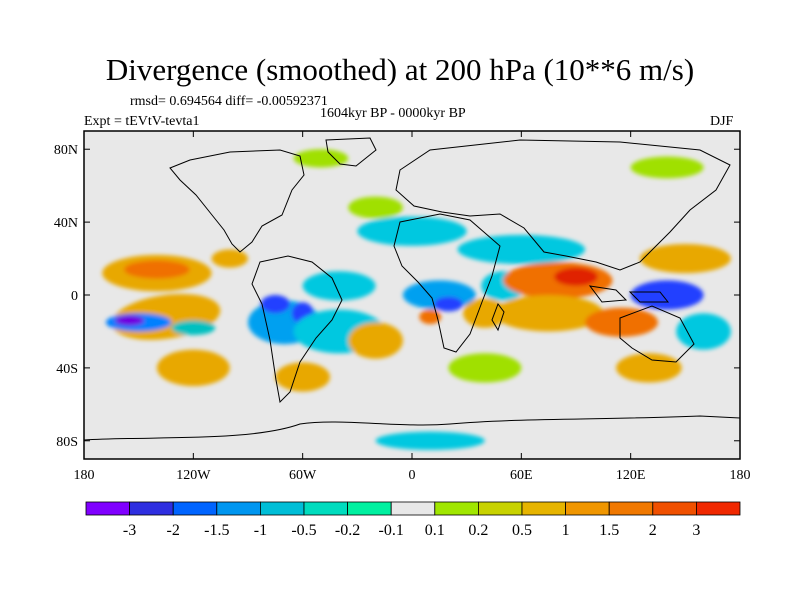 The width and height of the screenshot is (800, 600). What do you see at coordinates (522, 530) in the screenshot?
I see `colorbar-label: 0.5` at bounding box center [522, 530].